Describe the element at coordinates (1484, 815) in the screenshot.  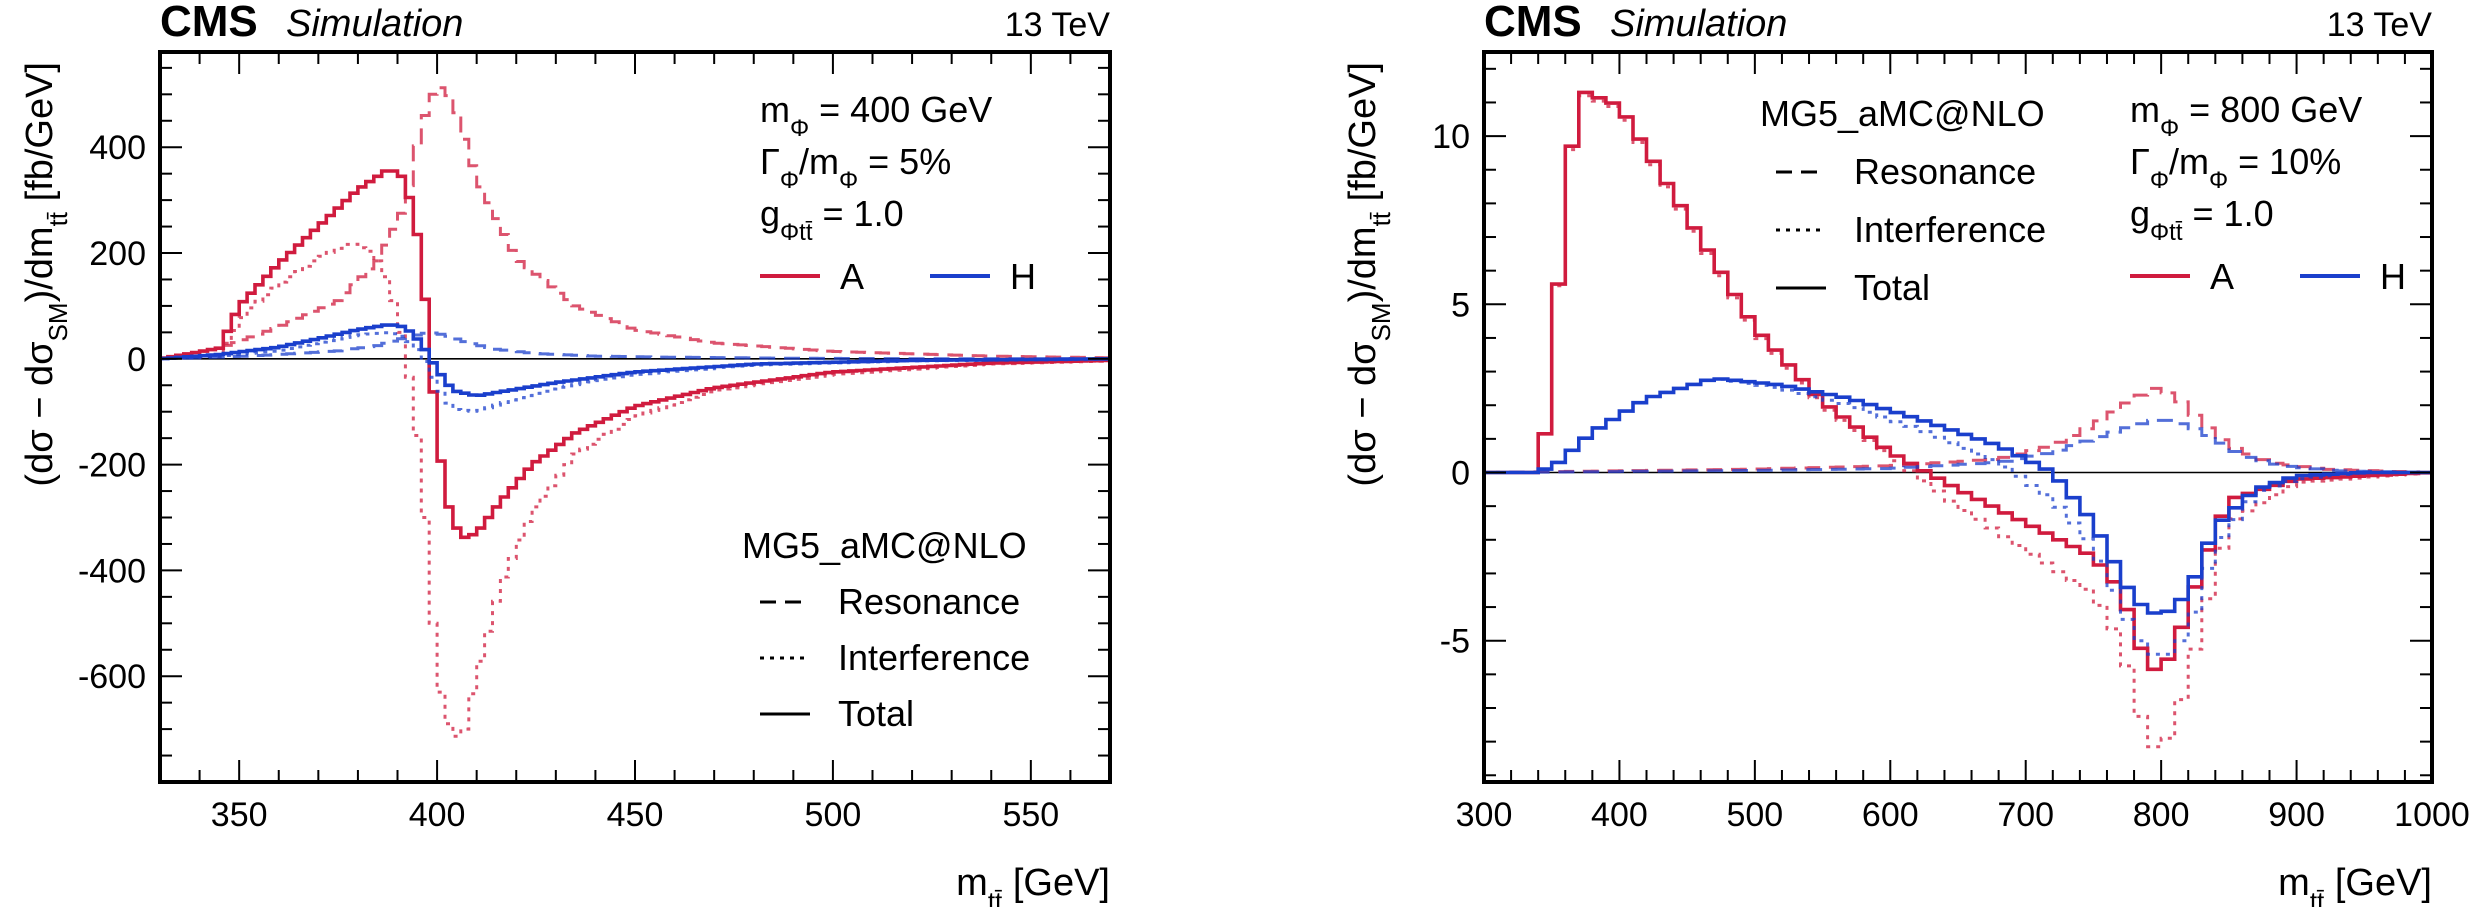
I see `x-tick-label: 300` at that location.